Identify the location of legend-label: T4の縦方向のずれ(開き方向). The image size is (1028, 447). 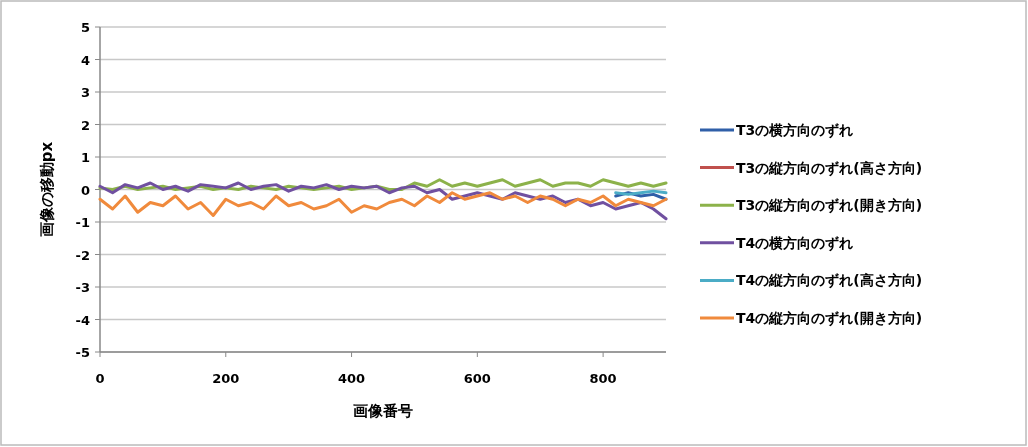
(829, 318).